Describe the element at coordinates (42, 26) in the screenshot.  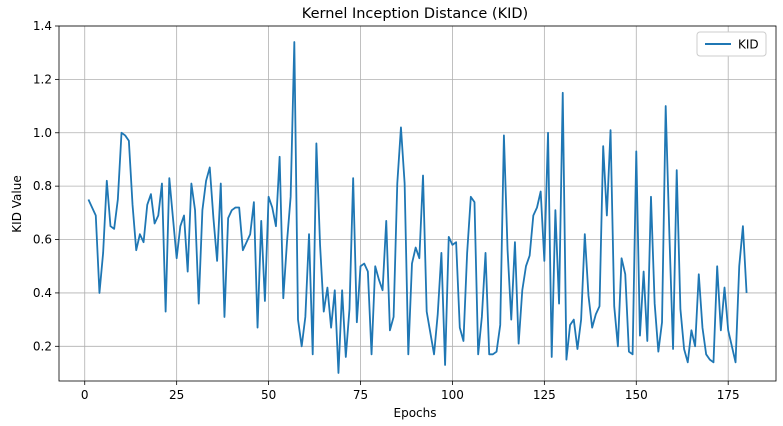
I see `y-tick-label: 1.4` at that location.